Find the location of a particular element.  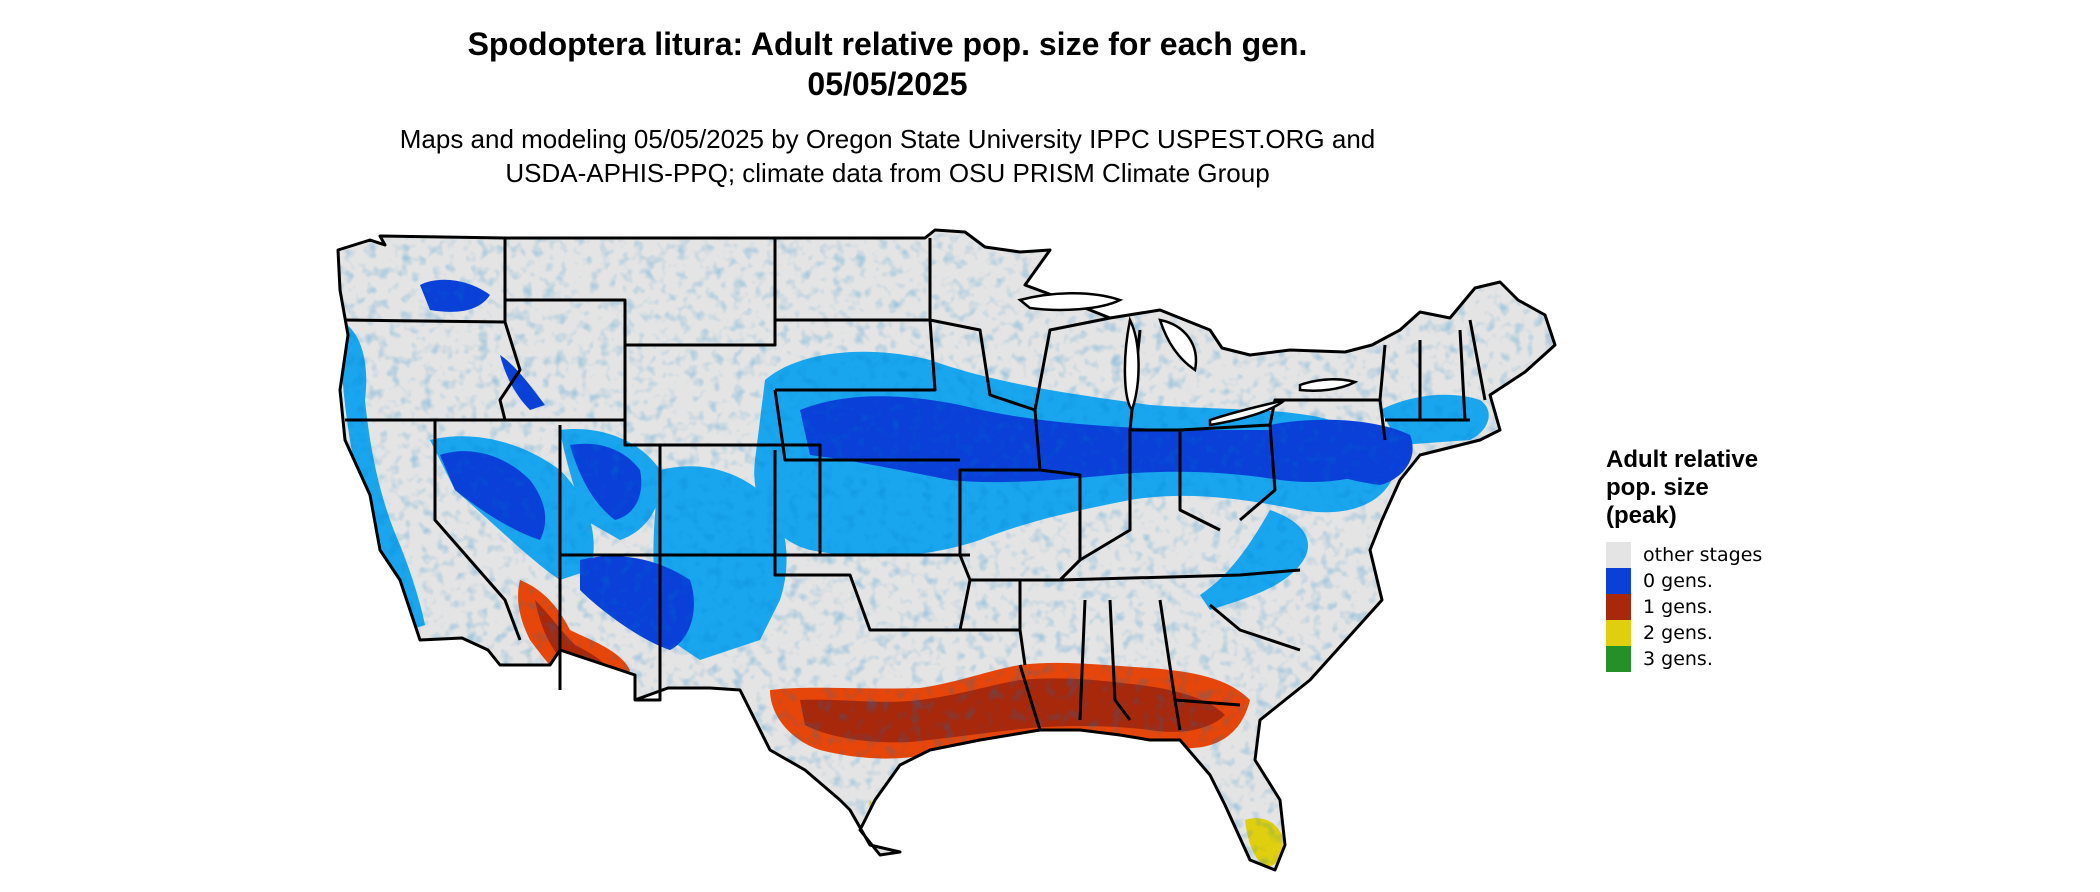

lake-michigan is located at coordinates (1131, 364).